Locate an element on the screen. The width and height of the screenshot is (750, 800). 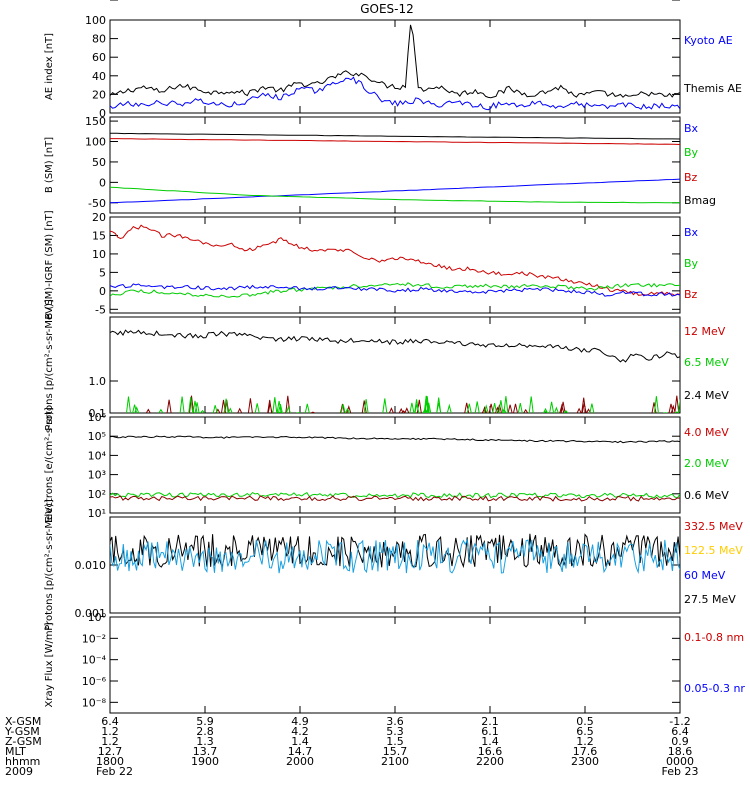
legend-item: 4.0 MeV is located at coordinates (706, 432).